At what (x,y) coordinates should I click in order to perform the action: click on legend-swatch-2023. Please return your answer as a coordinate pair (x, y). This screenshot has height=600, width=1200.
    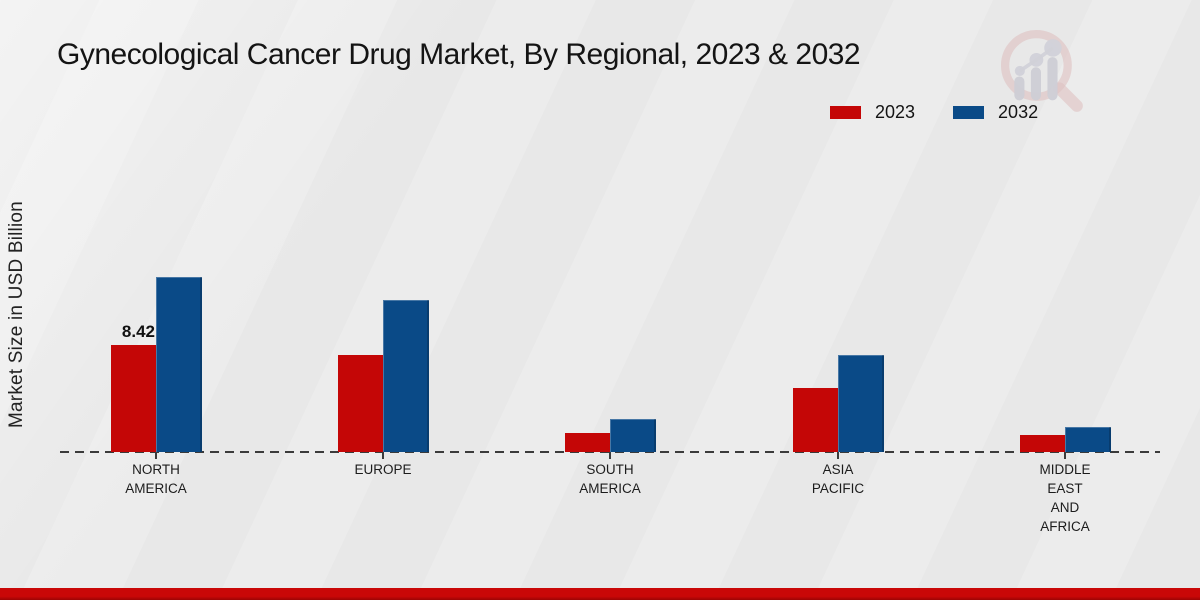
    Looking at the image, I should click on (845, 112).